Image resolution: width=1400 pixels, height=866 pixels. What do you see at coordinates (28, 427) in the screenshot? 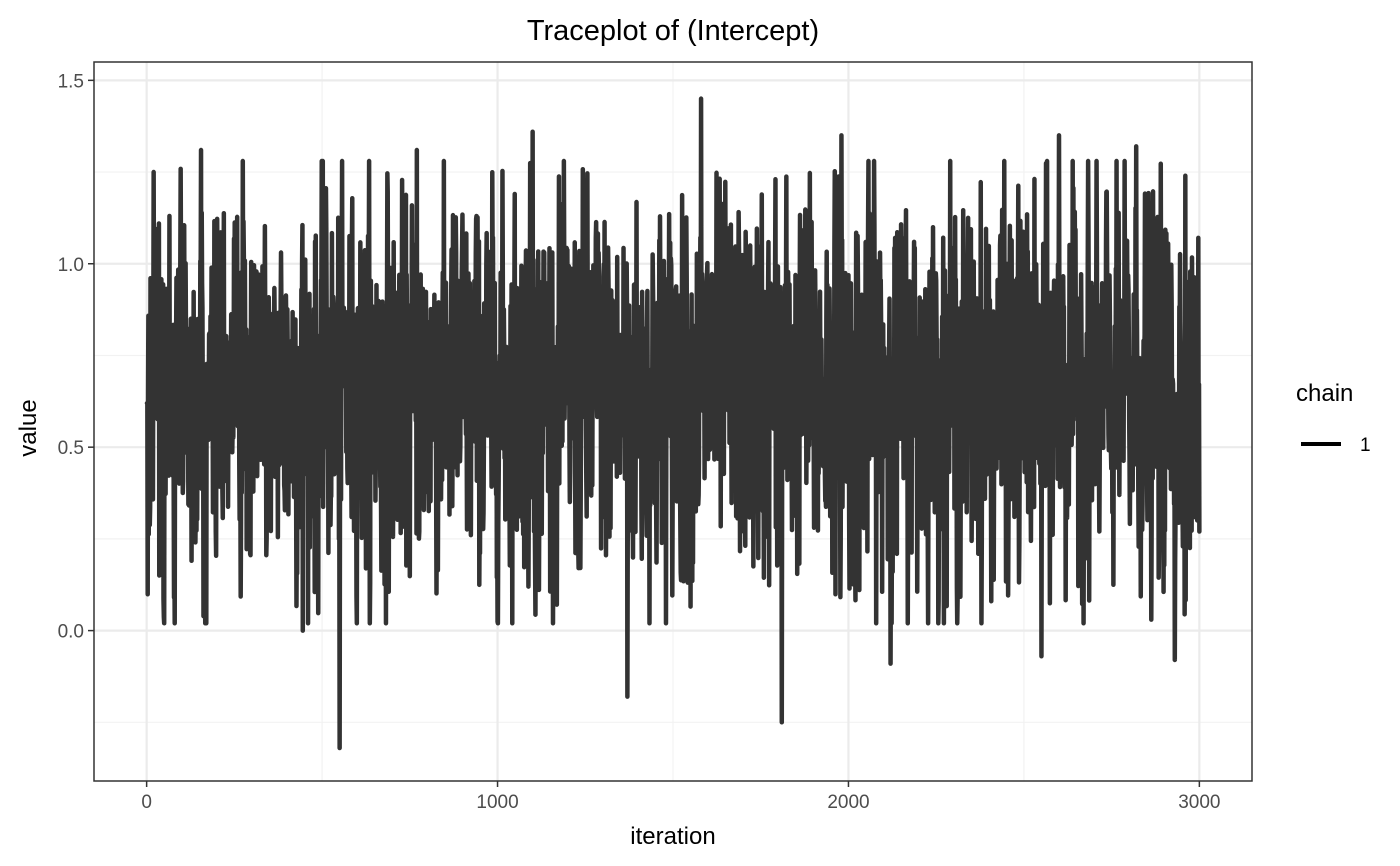
I see `y-axis-title: value` at bounding box center [28, 427].